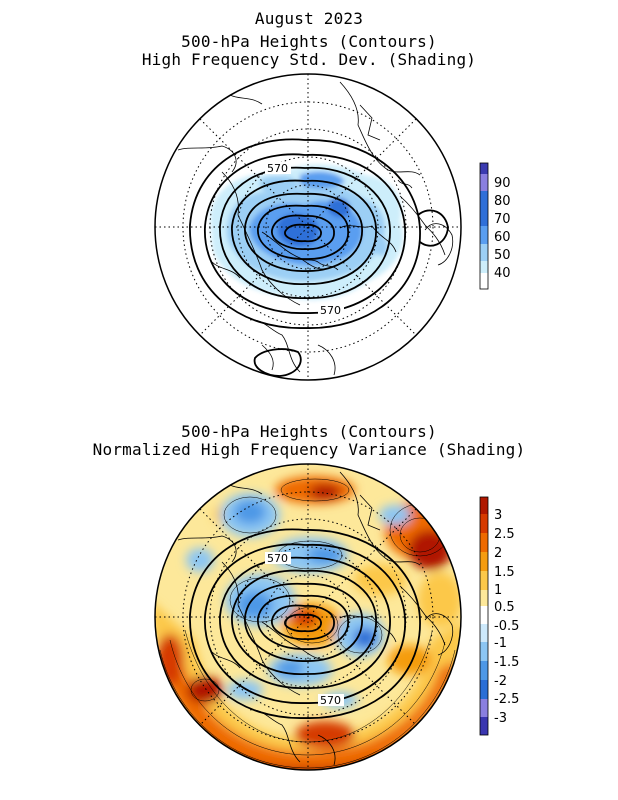  I want to click on top-colorbar-label-40: 40, so click(502, 273).